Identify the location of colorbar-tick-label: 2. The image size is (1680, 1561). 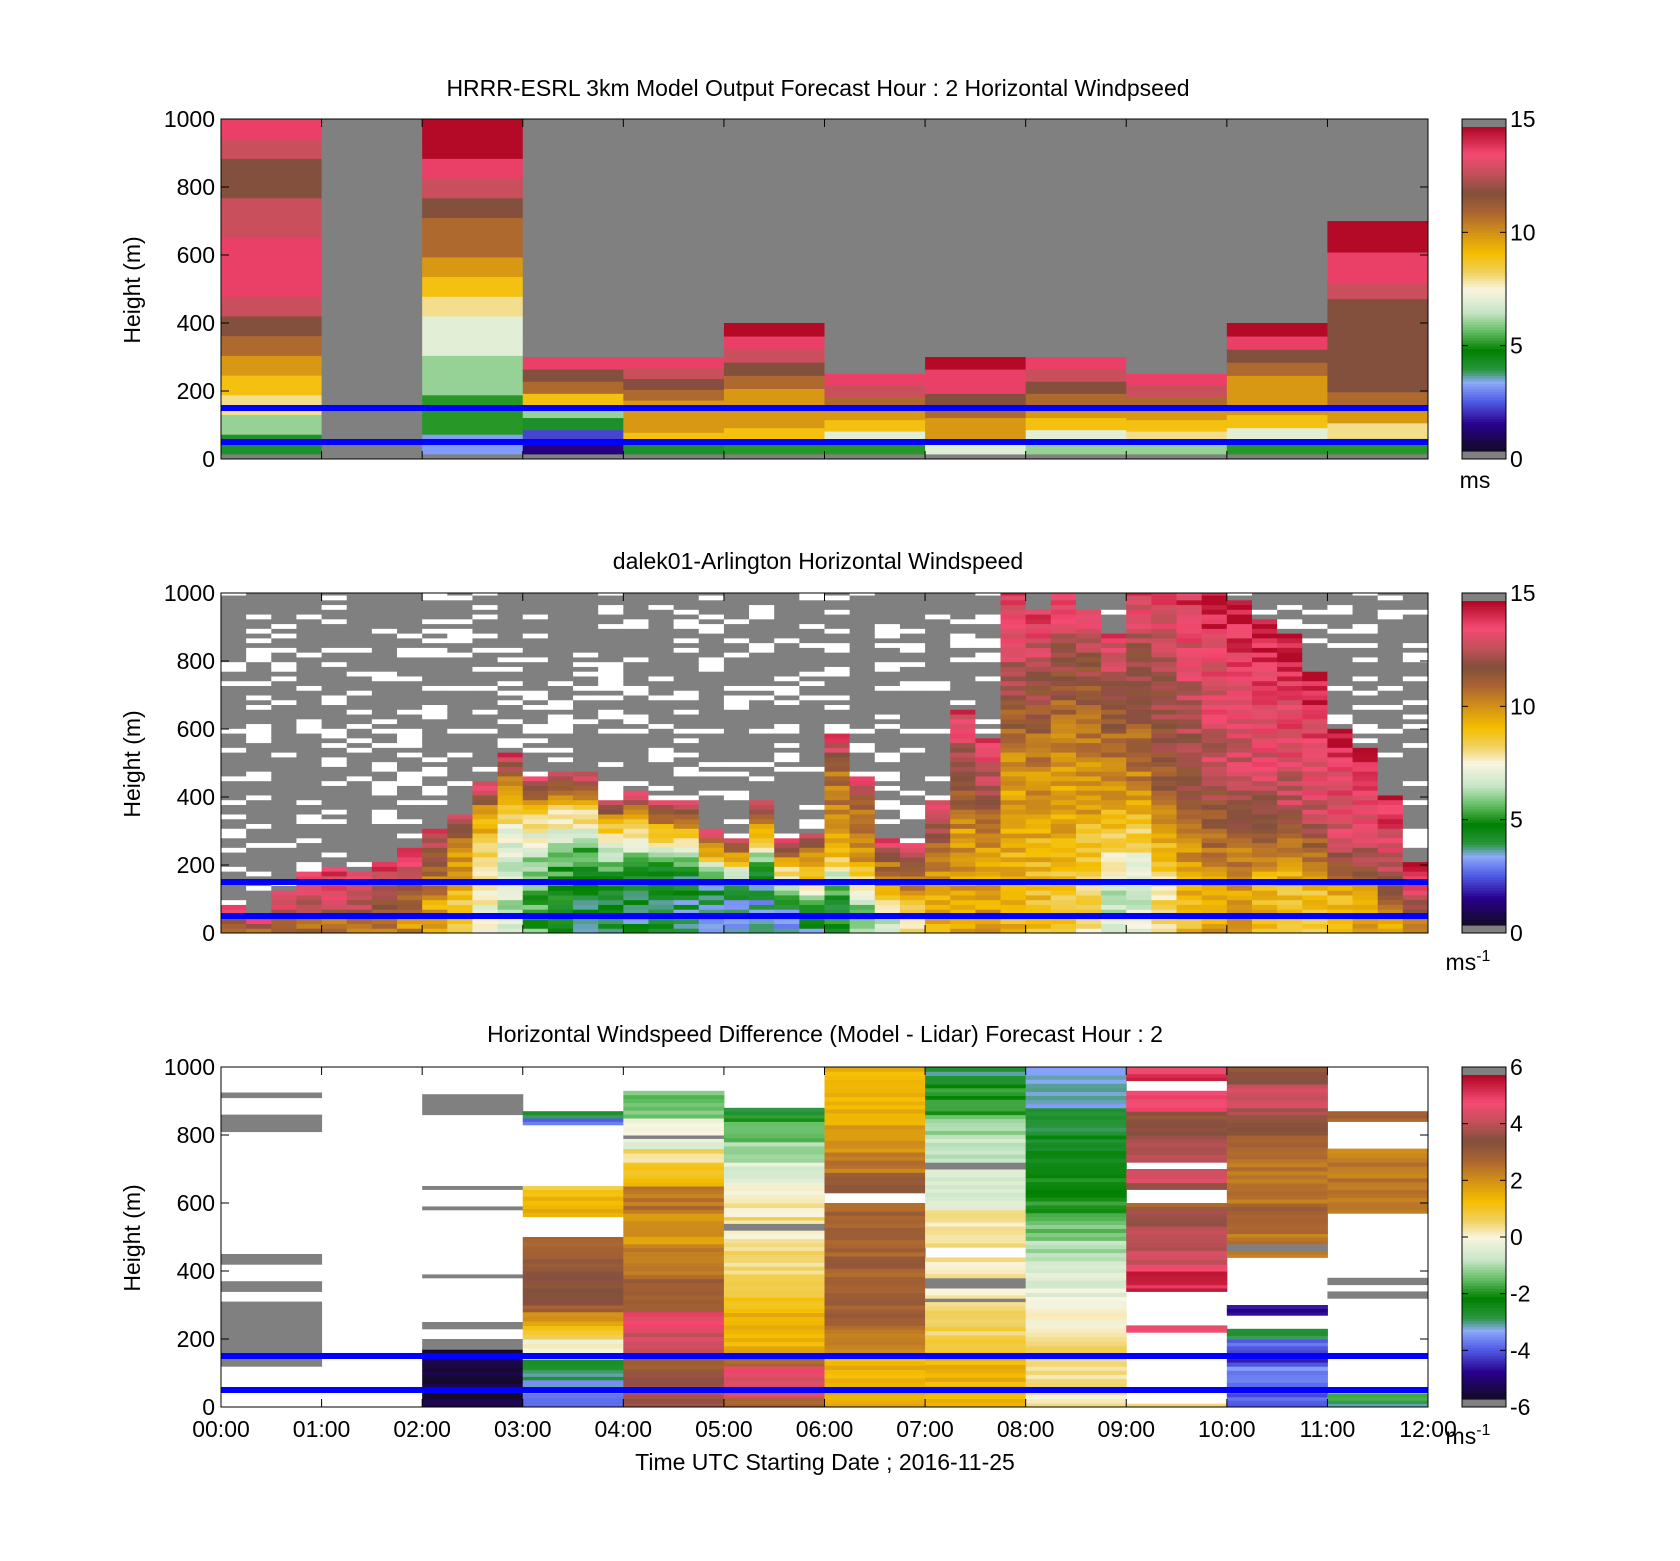
(1516, 1180).